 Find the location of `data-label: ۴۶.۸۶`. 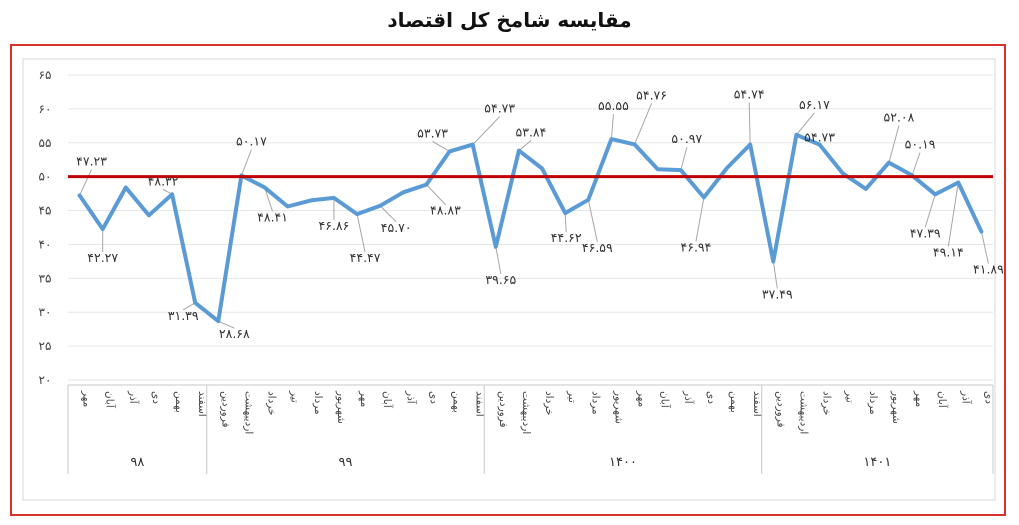

data-label: ۴۶.۸۶ is located at coordinates (334, 225).